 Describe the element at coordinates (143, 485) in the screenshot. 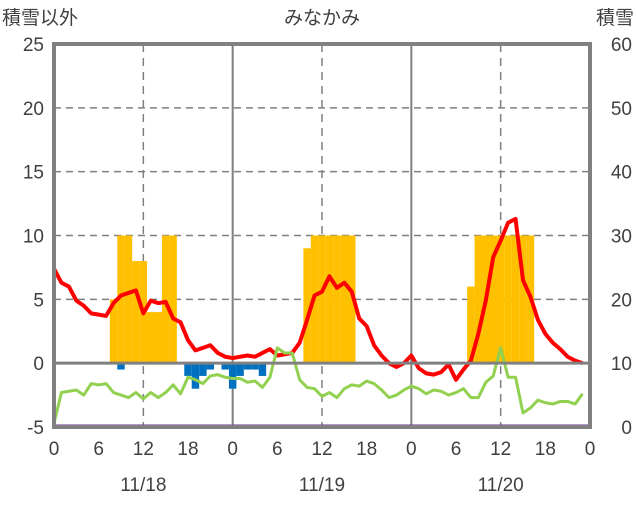

I see `date-label: 11/18` at that location.